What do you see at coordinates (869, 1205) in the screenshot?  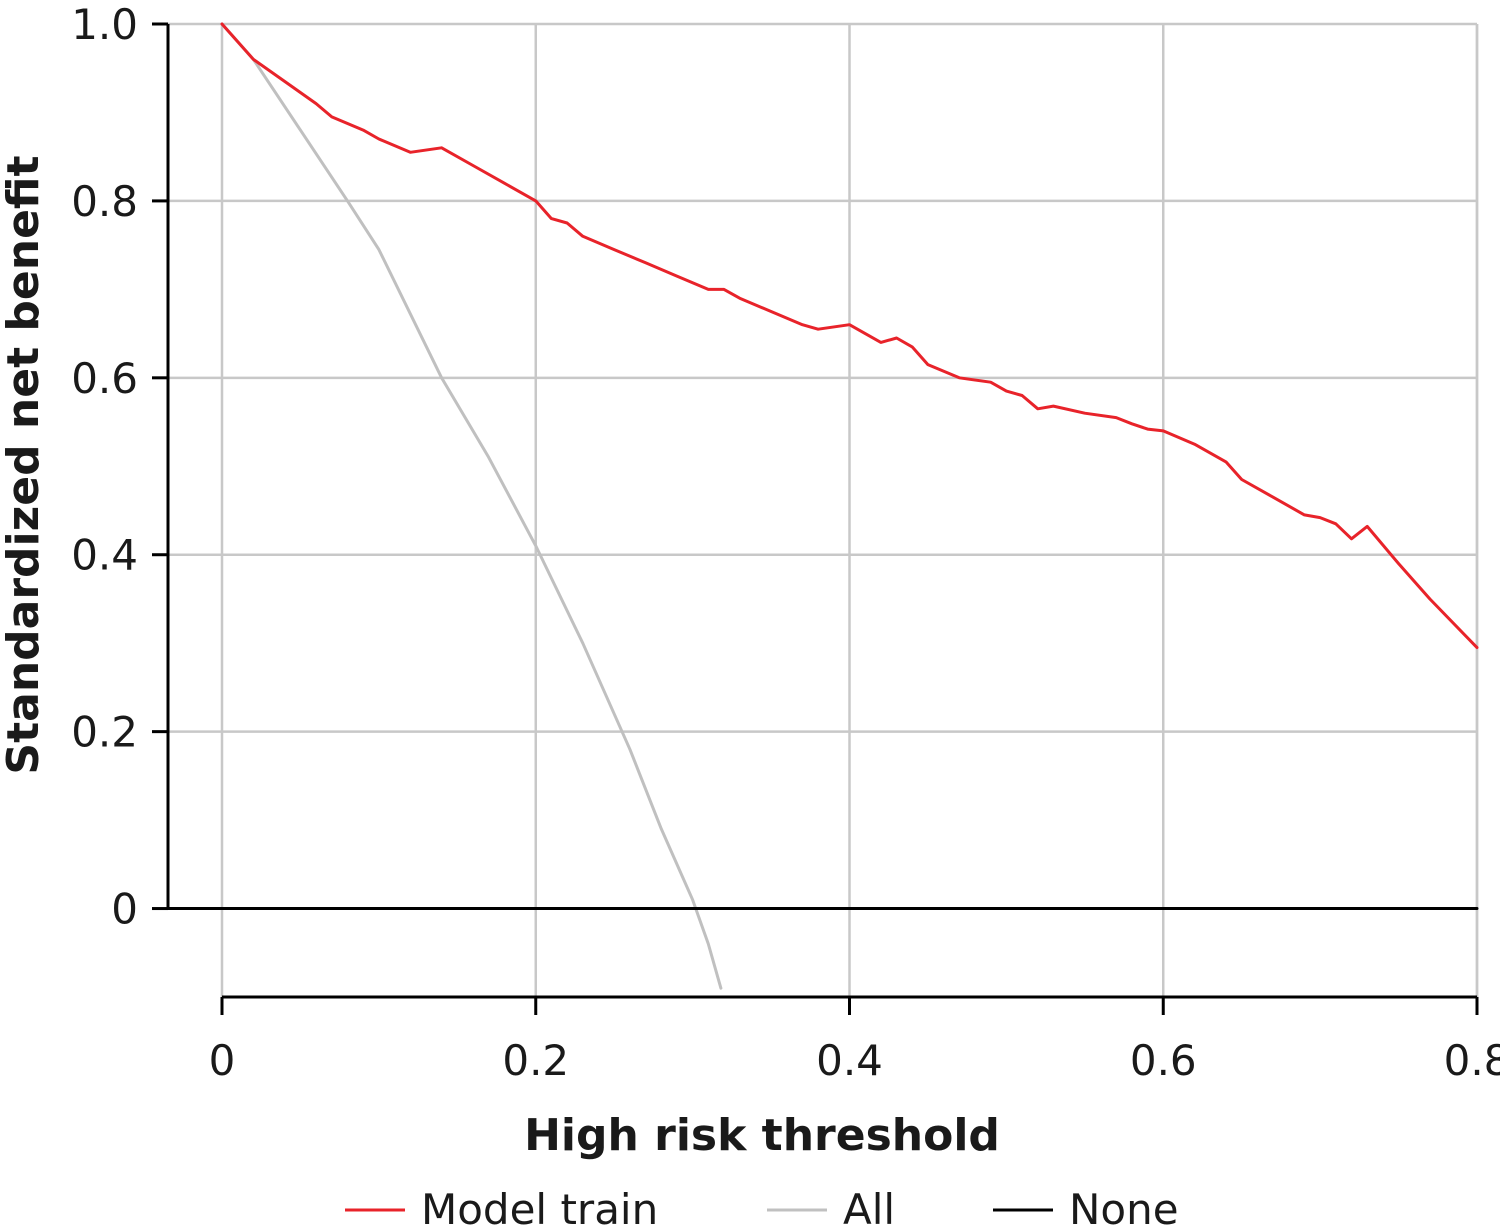 I see `legend-label-all: All` at bounding box center [869, 1205].